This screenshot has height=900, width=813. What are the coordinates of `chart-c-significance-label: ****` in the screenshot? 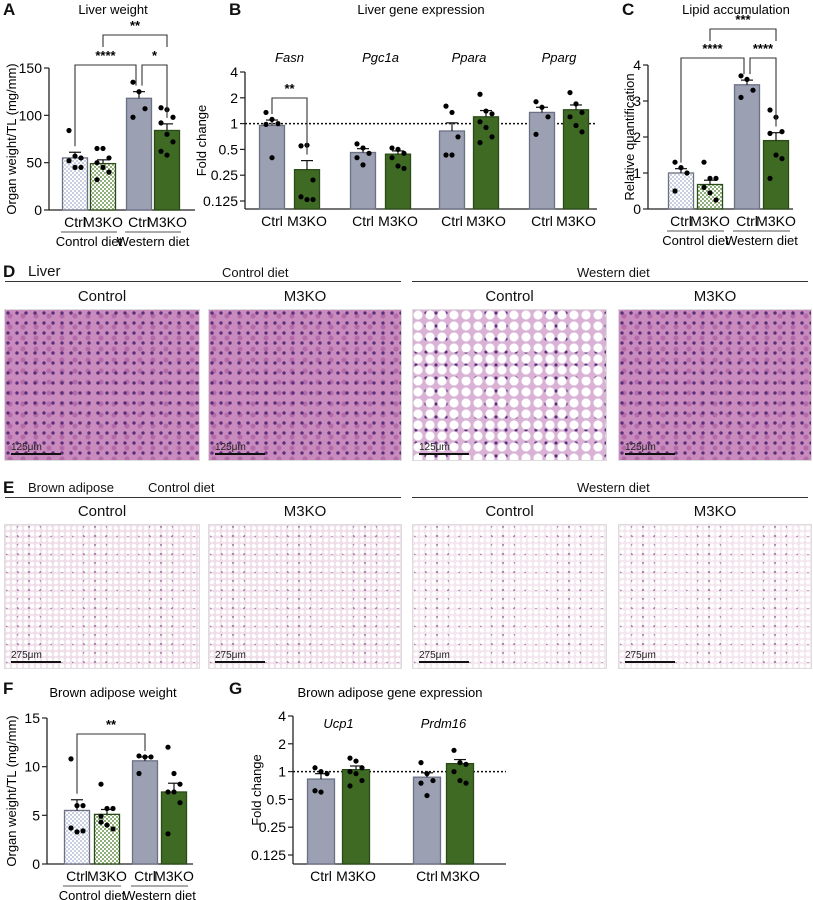 It's located at (763, 48).